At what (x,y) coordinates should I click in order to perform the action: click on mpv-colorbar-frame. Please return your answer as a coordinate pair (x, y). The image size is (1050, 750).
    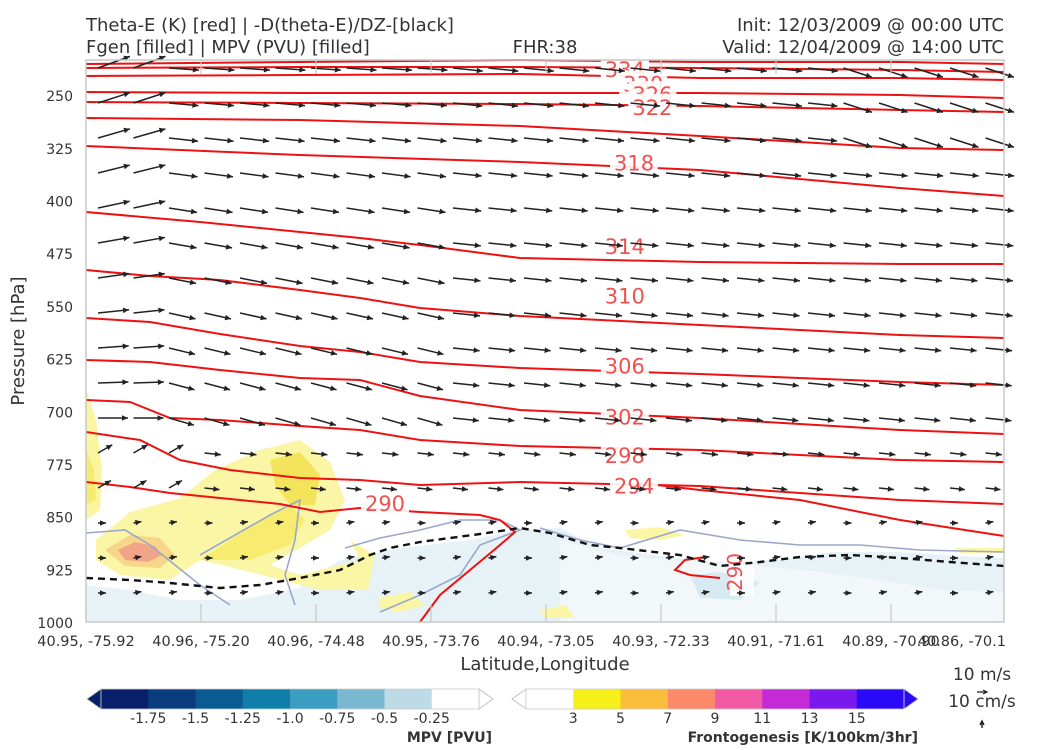
    Looking at the image, I should click on (290, 699).